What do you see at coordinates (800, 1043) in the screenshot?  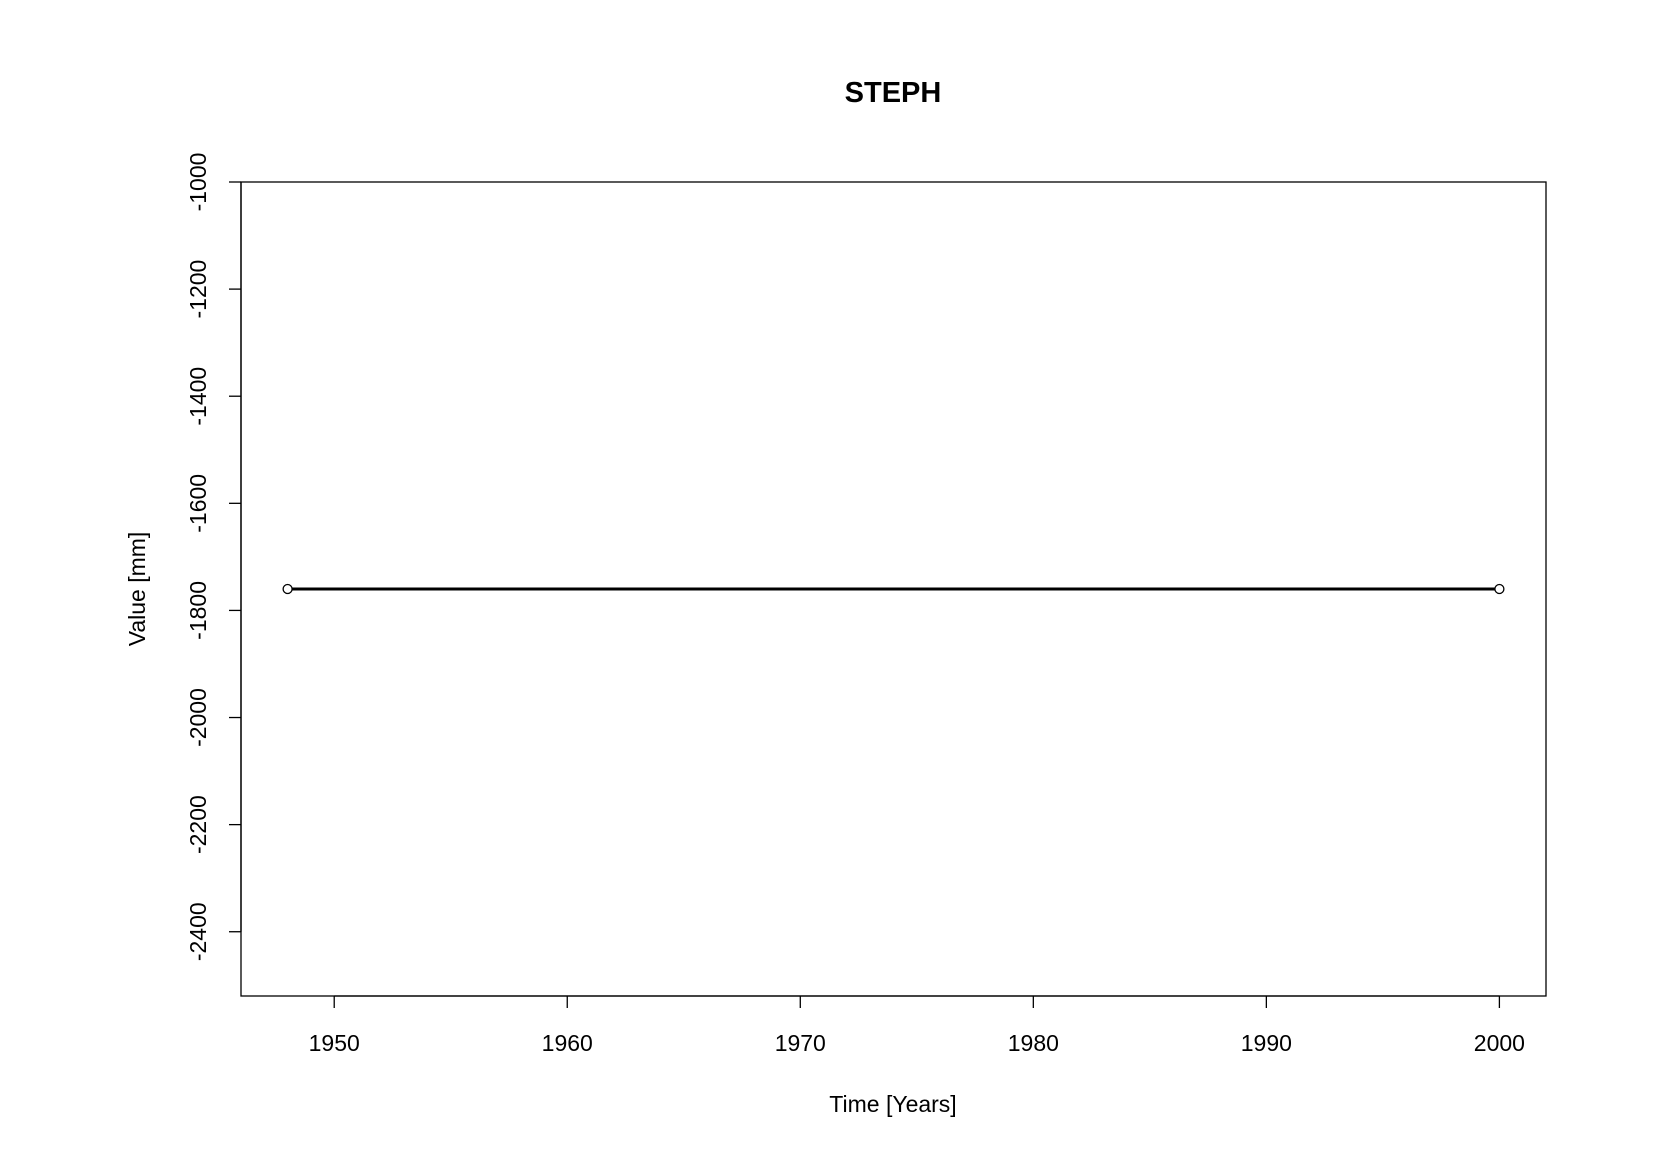 I see `x-tick-label: 1970` at bounding box center [800, 1043].